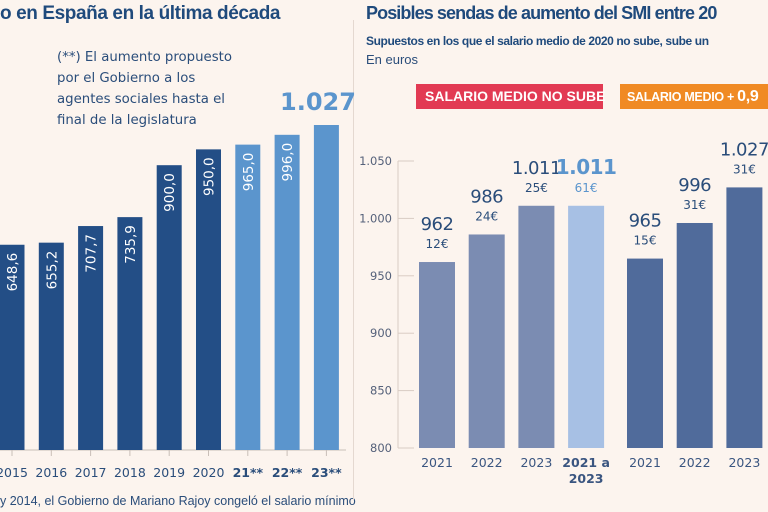 This screenshot has height=512, width=768. What do you see at coordinates (353, 260) in the screenshot?
I see `divider` at bounding box center [353, 260].